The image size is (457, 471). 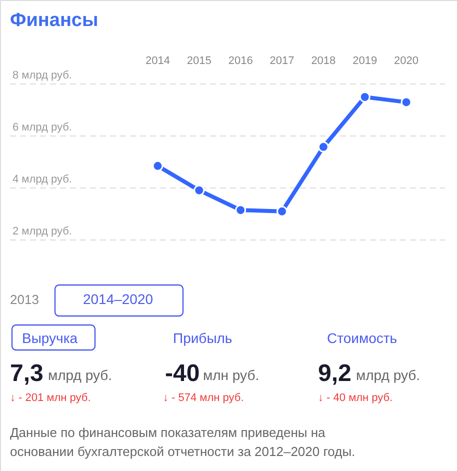 I want to click on x-tick-label: 2016, so click(x=240, y=61).